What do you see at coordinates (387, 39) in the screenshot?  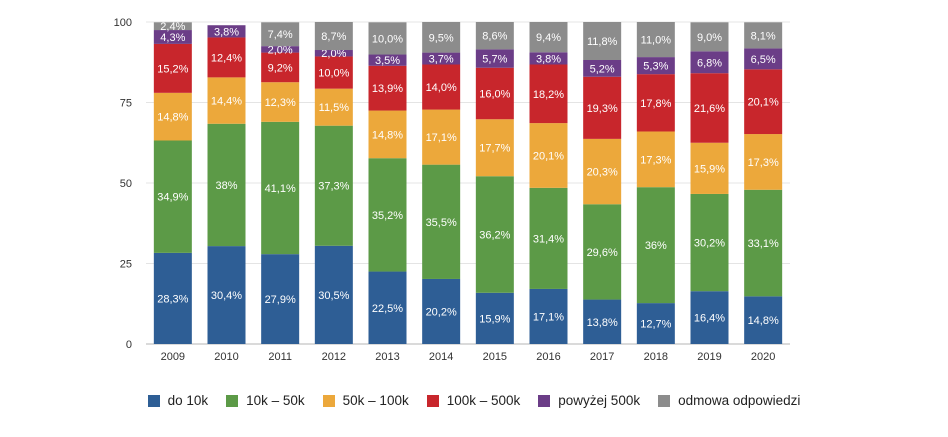 I see `data-label: 10,0%` at bounding box center [387, 39].